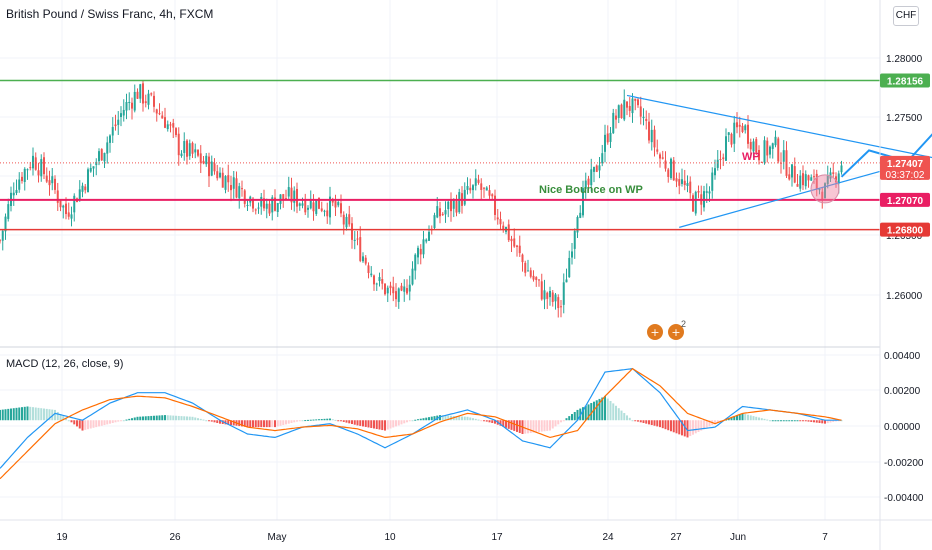  I want to click on price-tick-label: 1.27500, so click(904, 118).